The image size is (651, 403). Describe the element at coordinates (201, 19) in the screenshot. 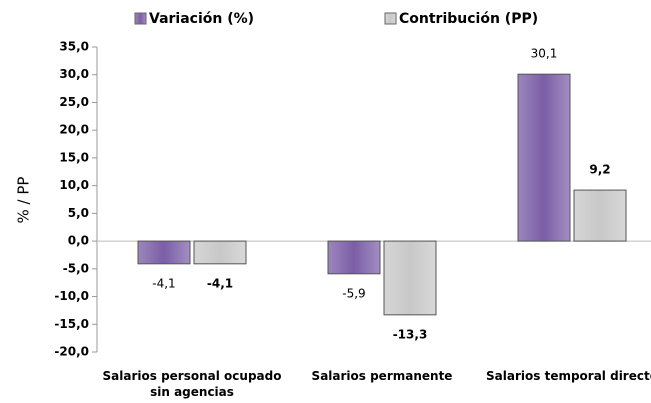

I see `legend-label: Variación (%)` at that location.